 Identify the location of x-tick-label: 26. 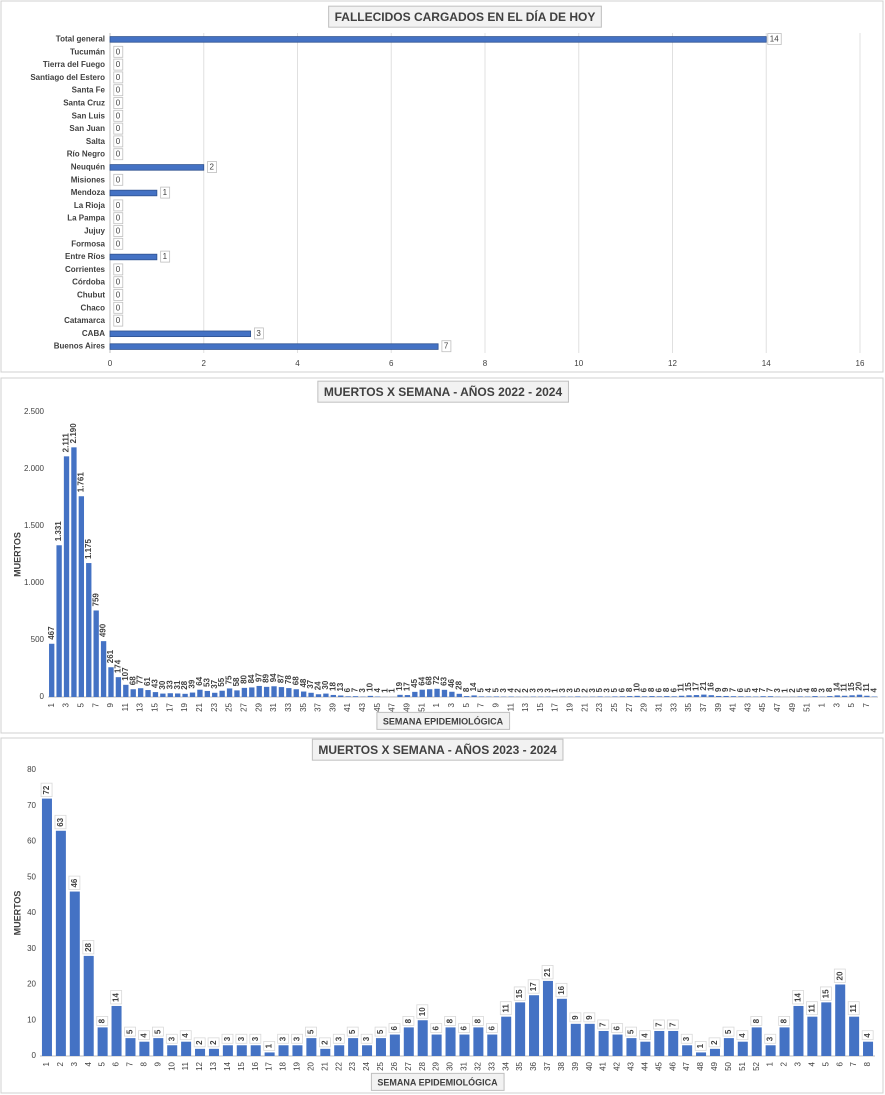
(394, 1065).